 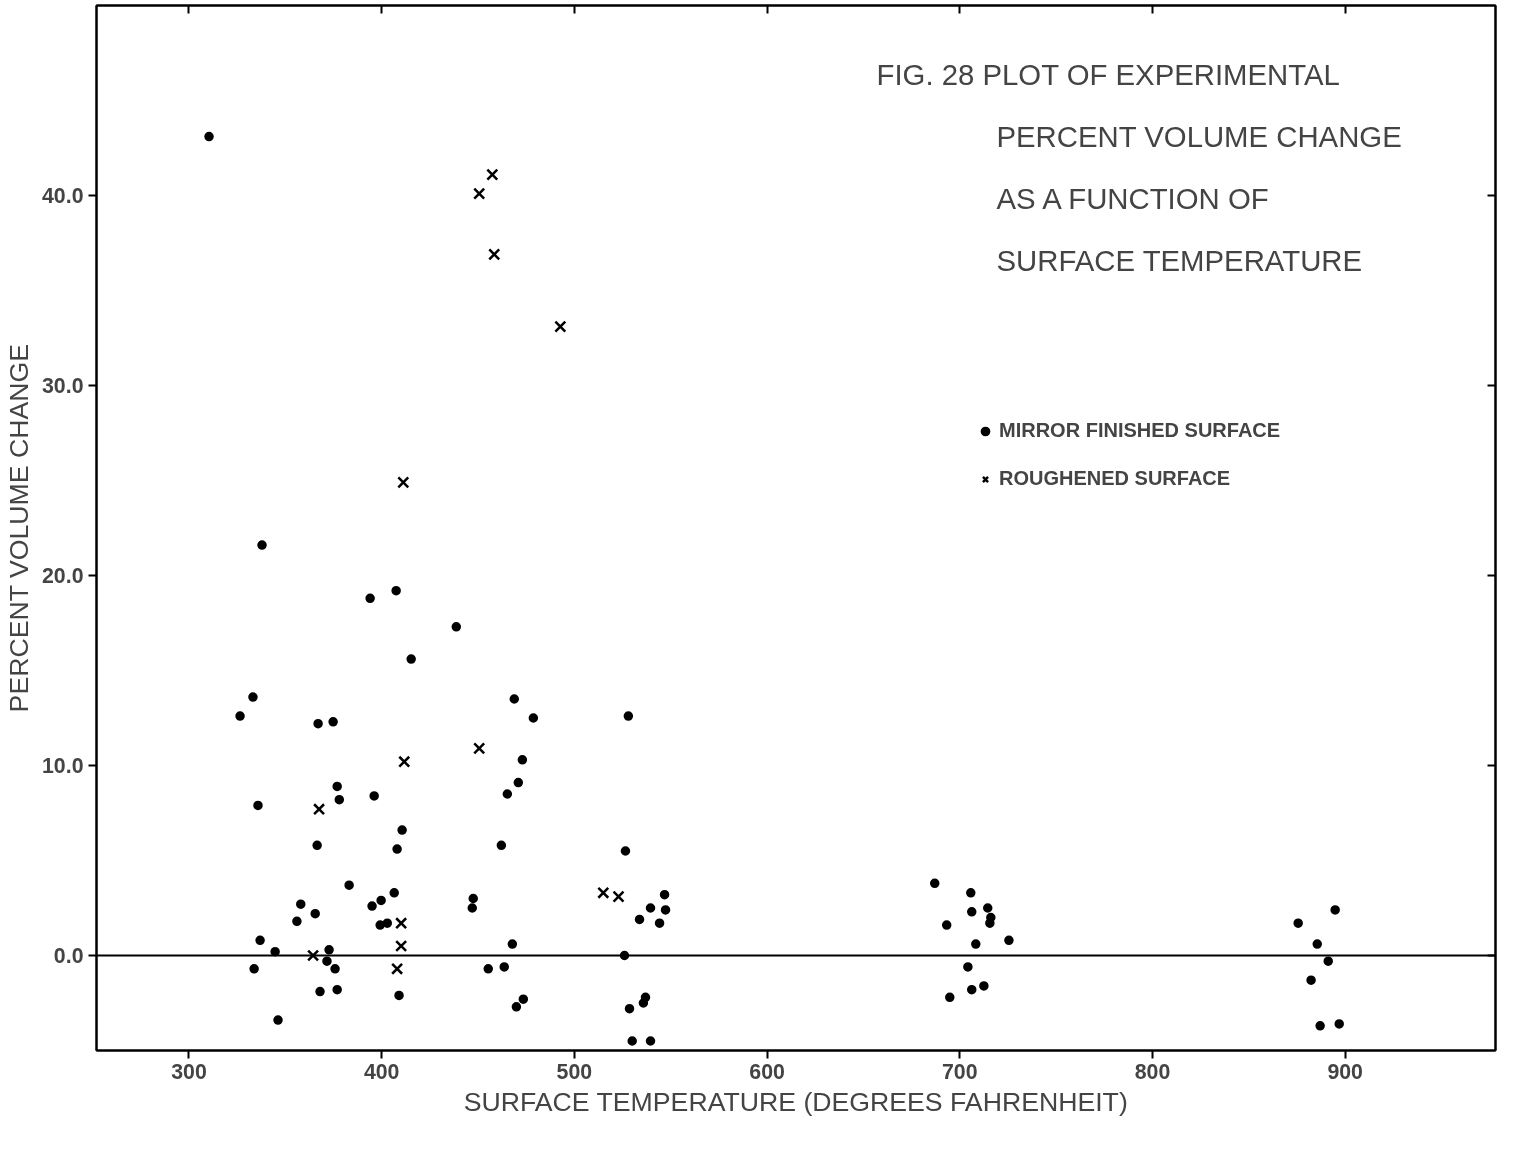 What do you see at coordinates (1115, 478) in the screenshot?
I see `legend-label: ROUGHENED SURFACE` at bounding box center [1115, 478].